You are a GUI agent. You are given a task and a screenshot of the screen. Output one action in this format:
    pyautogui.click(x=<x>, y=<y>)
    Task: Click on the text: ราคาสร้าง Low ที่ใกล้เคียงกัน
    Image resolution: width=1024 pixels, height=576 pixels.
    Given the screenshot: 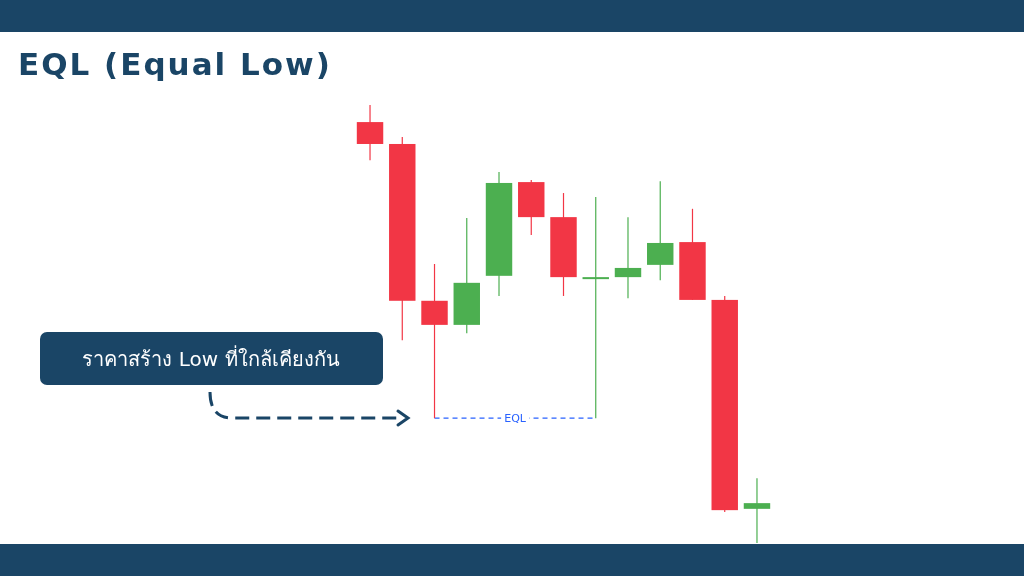 What is the action you would take?
    pyautogui.click(x=211, y=358)
    